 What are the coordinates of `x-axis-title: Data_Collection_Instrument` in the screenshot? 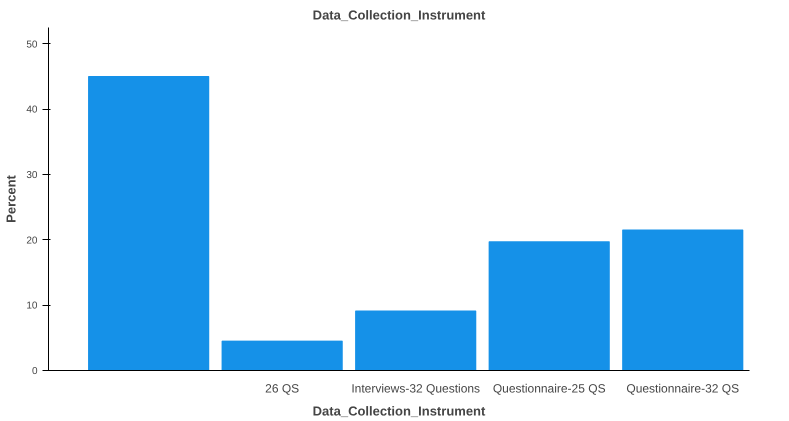 It's located at (399, 411).